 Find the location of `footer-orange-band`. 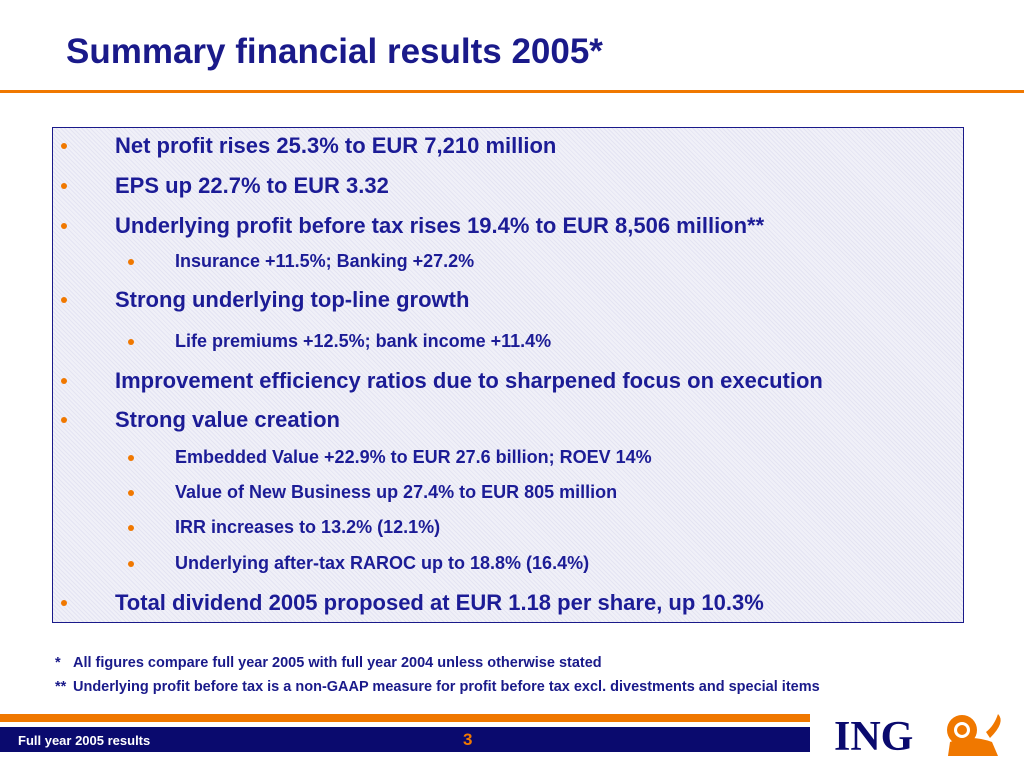

footer-orange-band is located at coordinates (405, 718).